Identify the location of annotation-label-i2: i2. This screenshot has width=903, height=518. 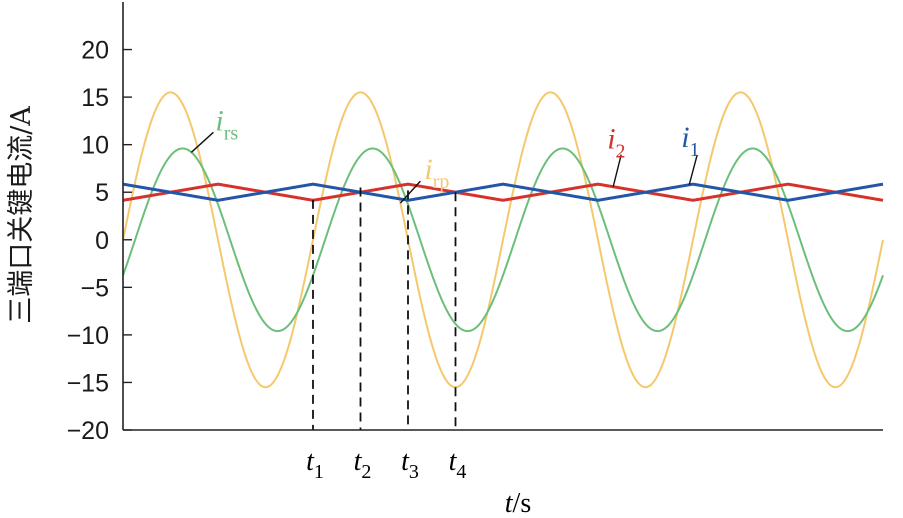
(616, 143).